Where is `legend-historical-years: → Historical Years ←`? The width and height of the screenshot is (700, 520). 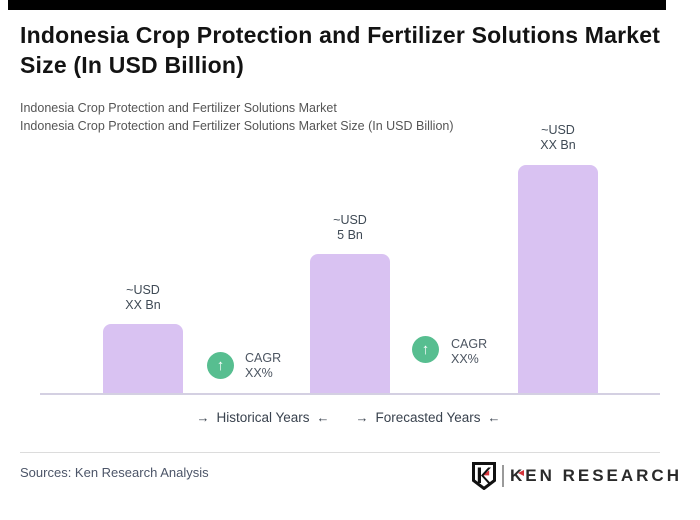 legend-historical-years: → Historical Years ← is located at coordinates (262, 417).